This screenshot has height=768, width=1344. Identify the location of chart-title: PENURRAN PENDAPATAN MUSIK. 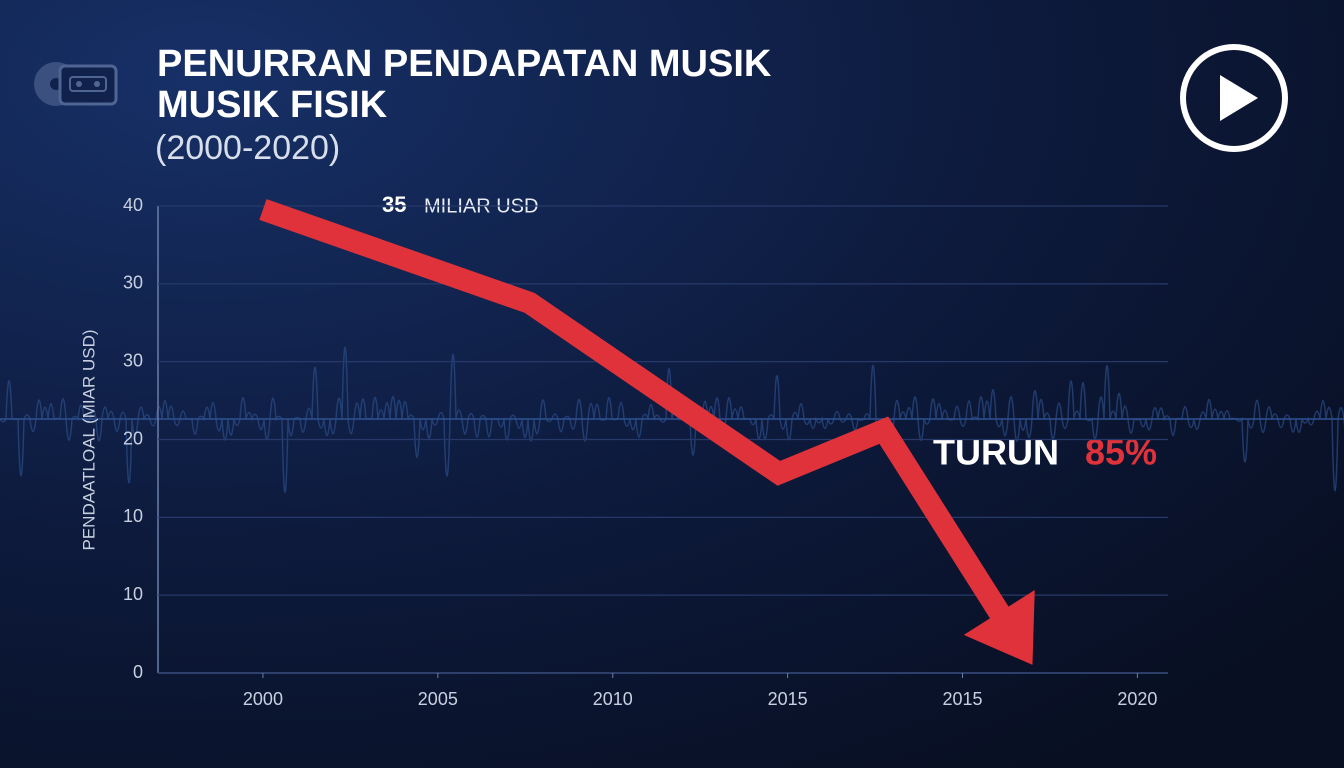
(464, 64).